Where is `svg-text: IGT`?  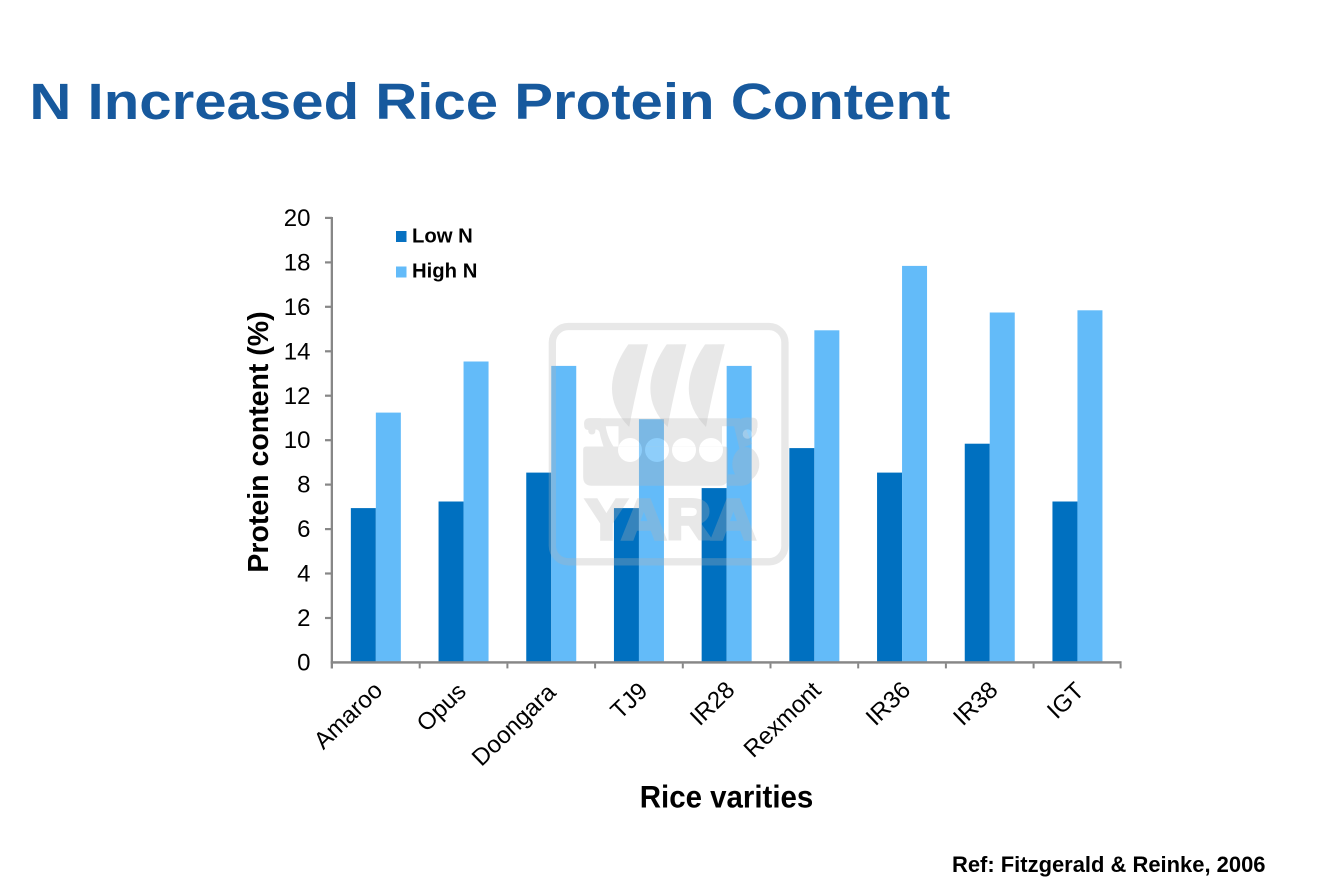 svg-text: IGT is located at coordinates (1066, 700).